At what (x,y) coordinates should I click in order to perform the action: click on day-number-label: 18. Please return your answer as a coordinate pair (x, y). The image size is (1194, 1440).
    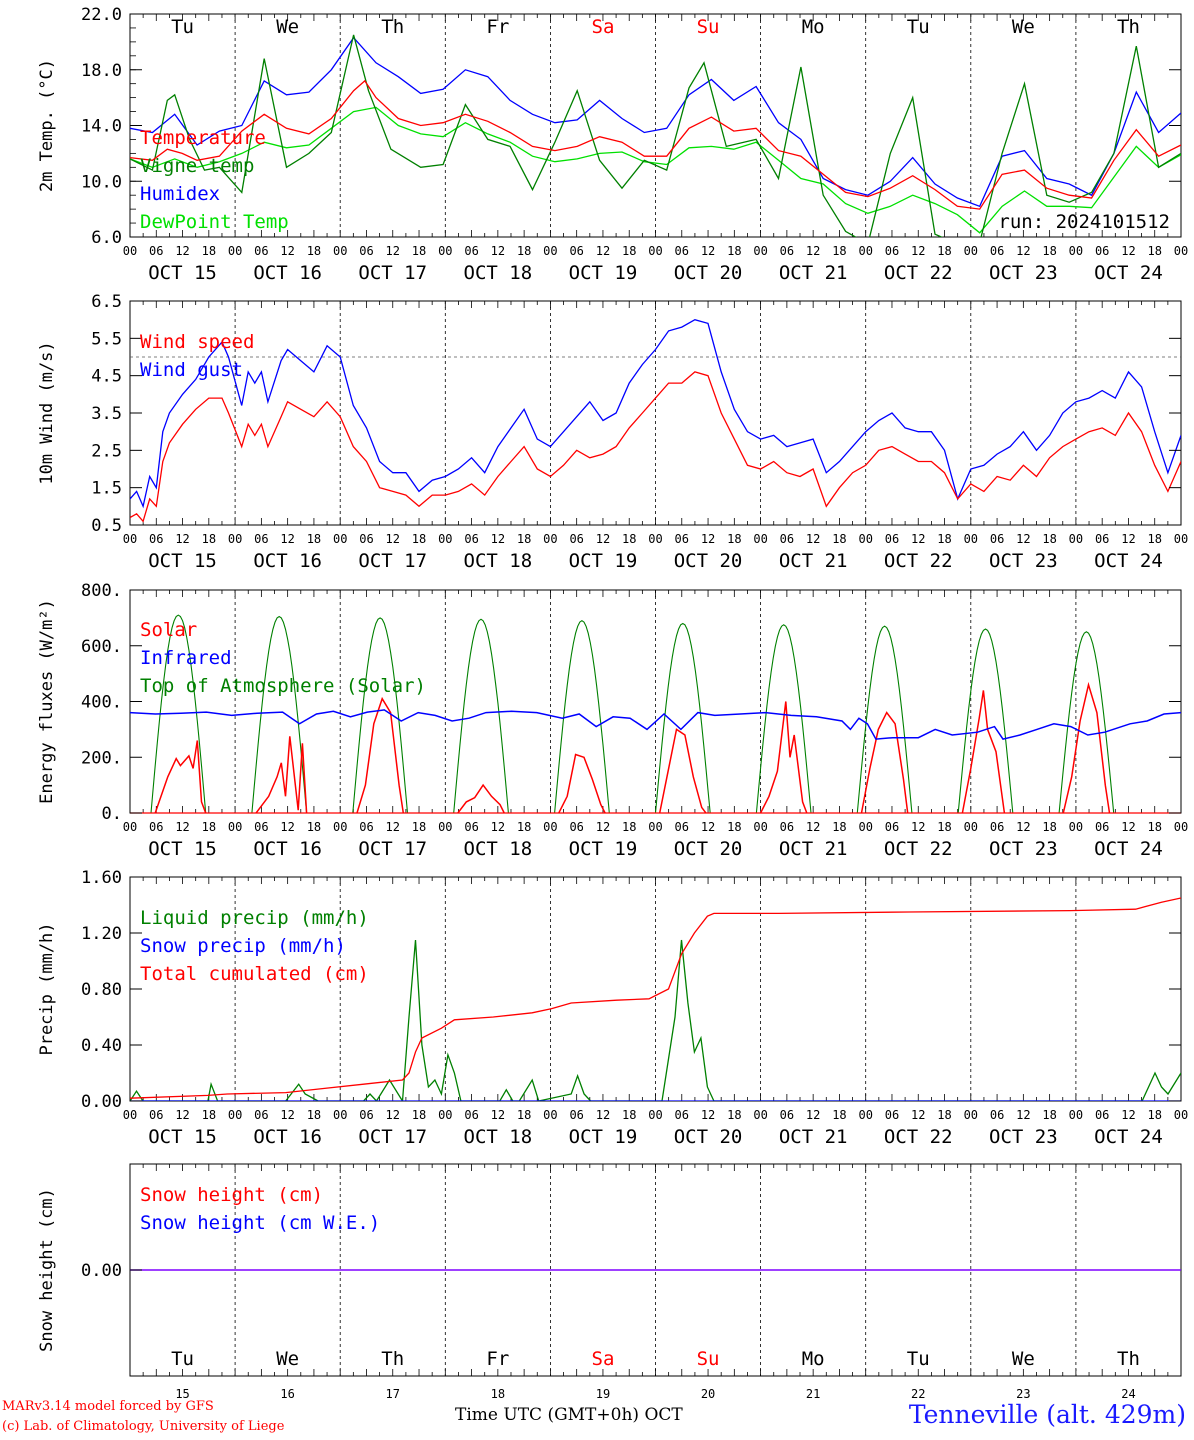
    Looking at the image, I should click on (498, 1394).